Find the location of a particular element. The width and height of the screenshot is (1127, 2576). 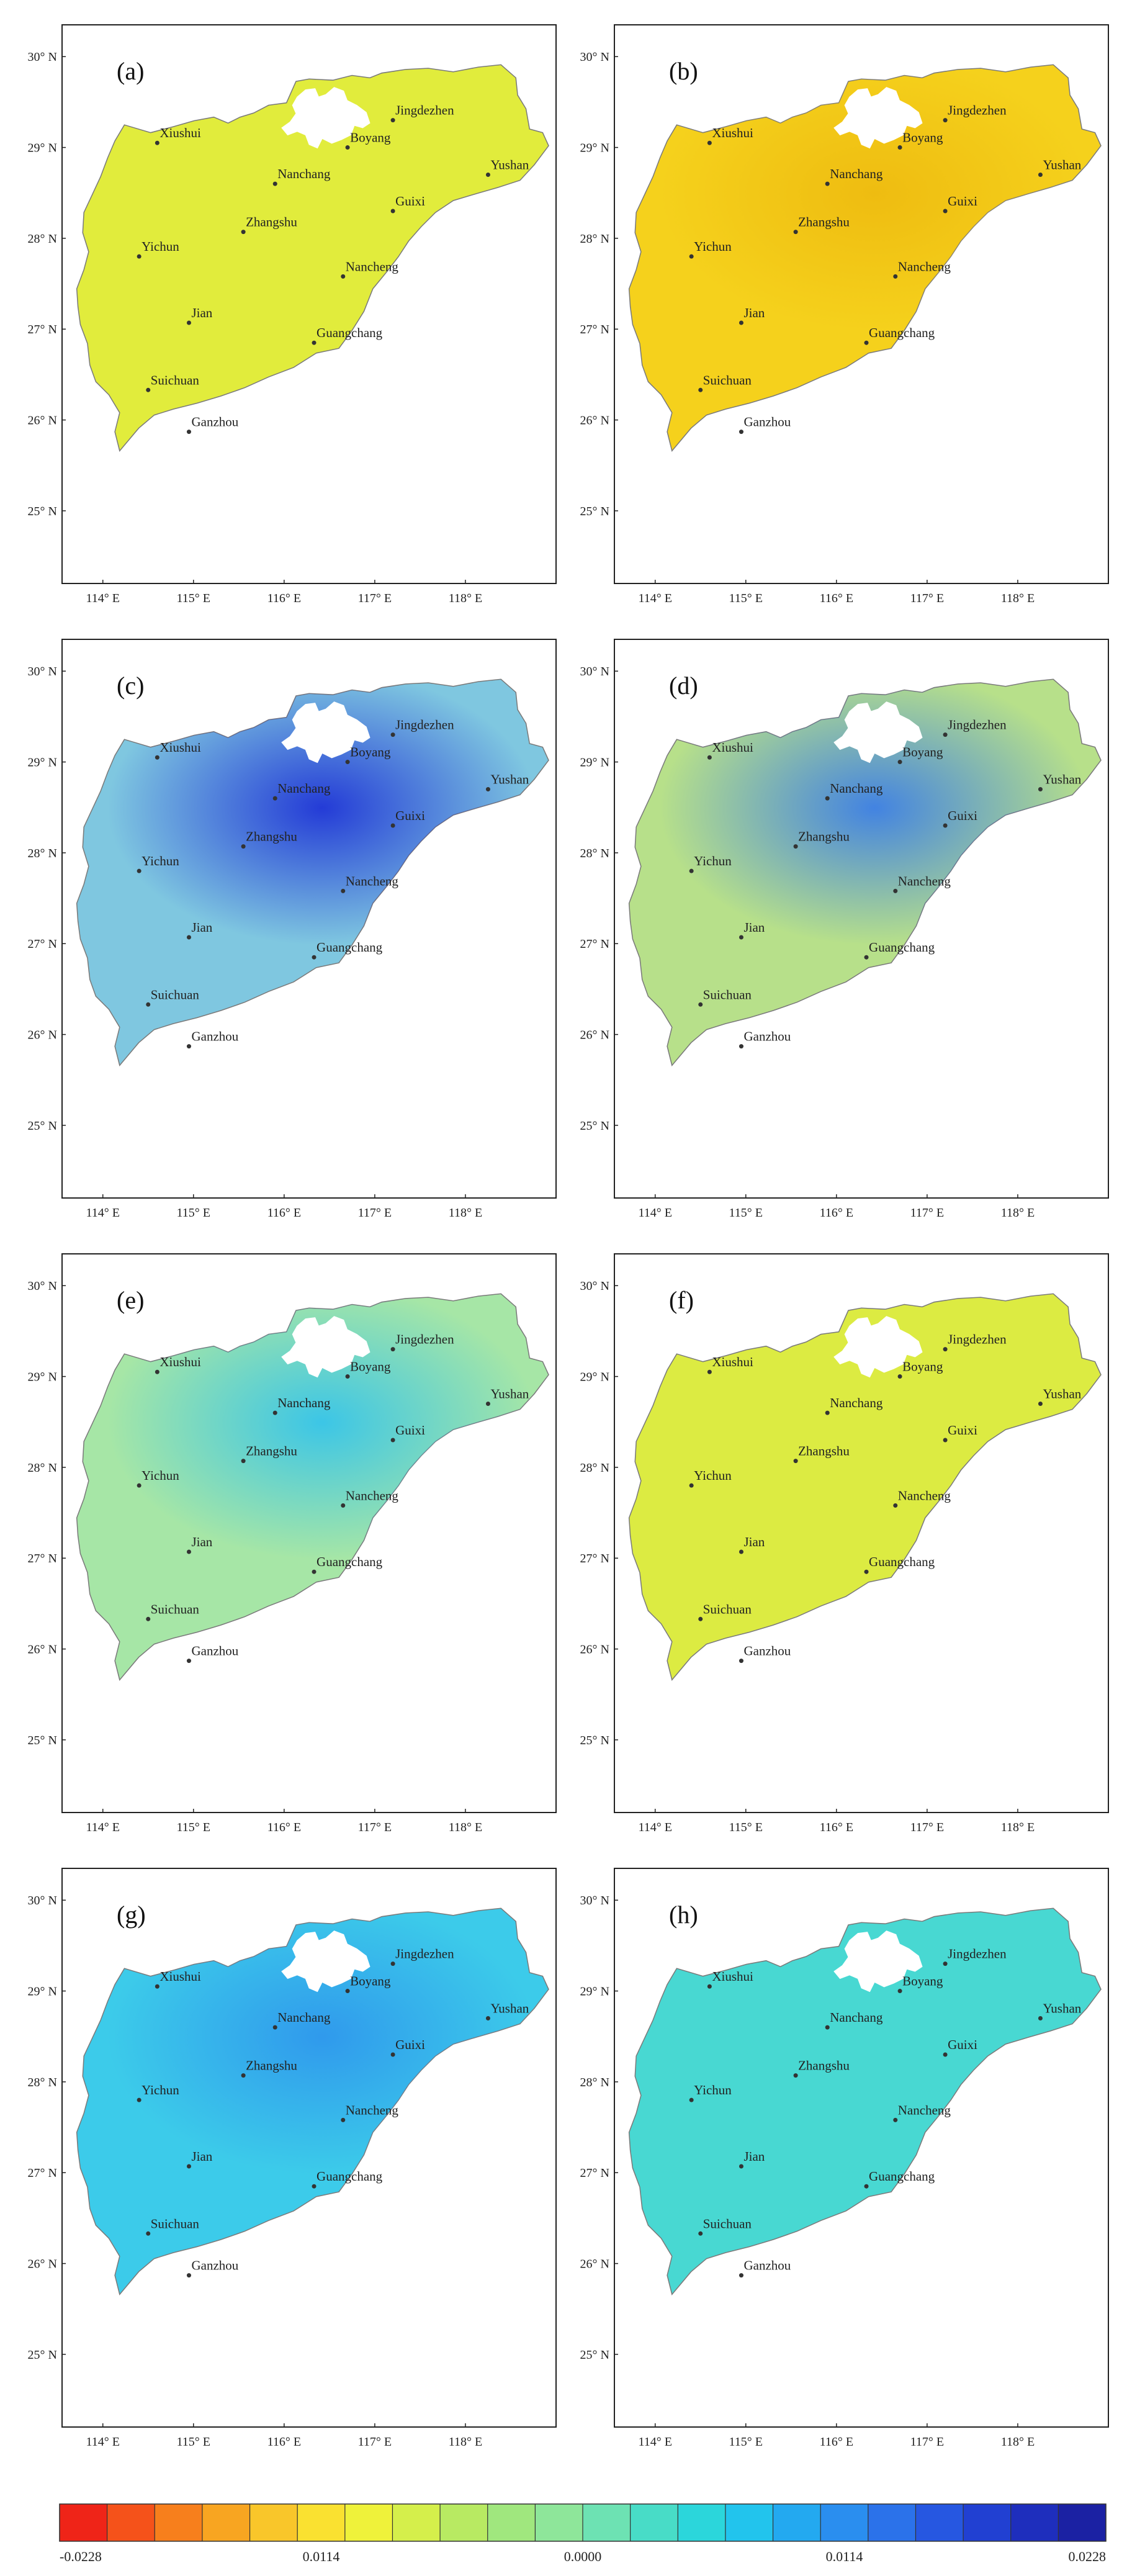

city-label: Zhangshu is located at coordinates (271, 222).